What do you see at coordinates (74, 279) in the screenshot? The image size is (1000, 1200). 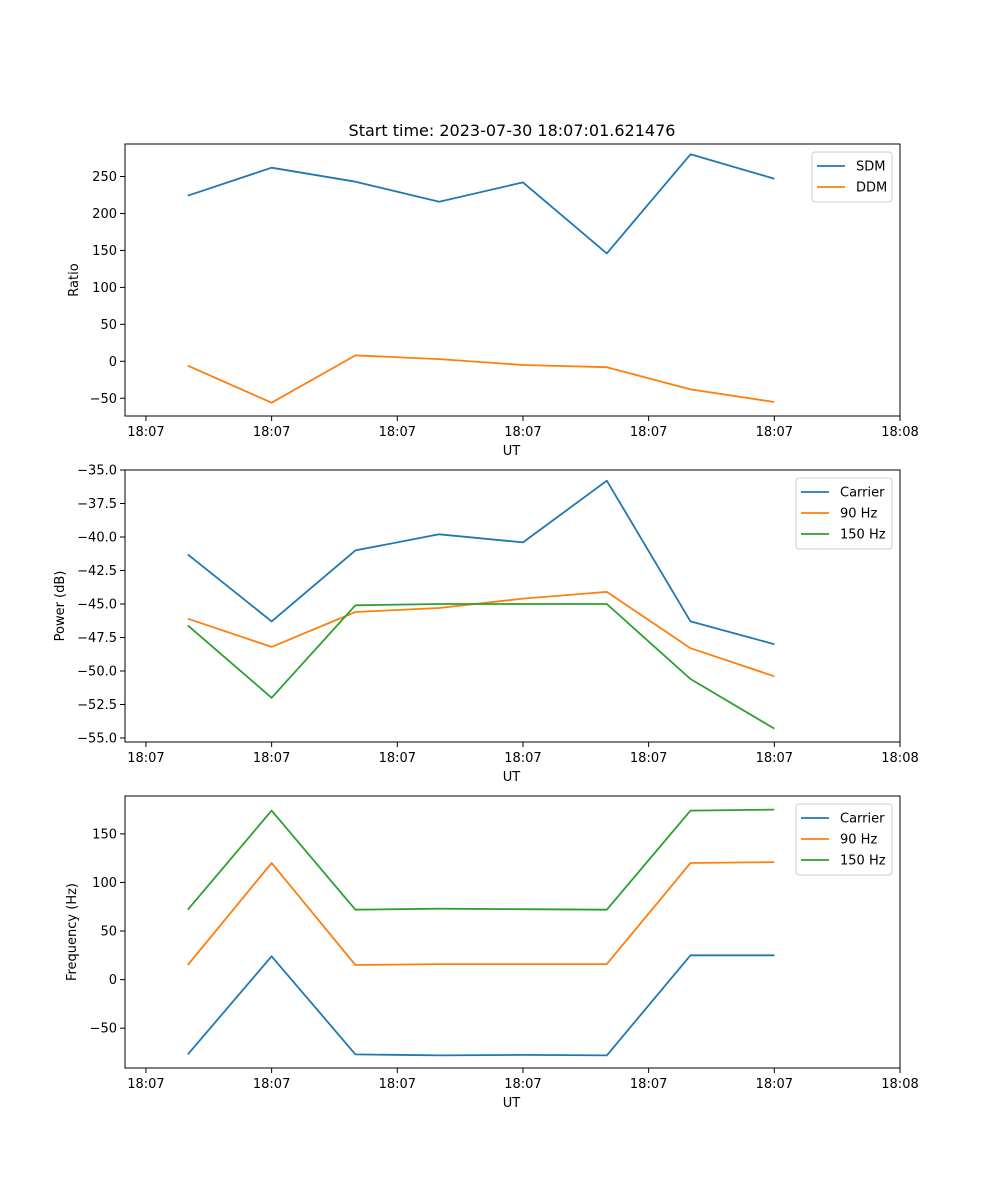 I see `y-axis-label: Ratio` at bounding box center [74, 279].